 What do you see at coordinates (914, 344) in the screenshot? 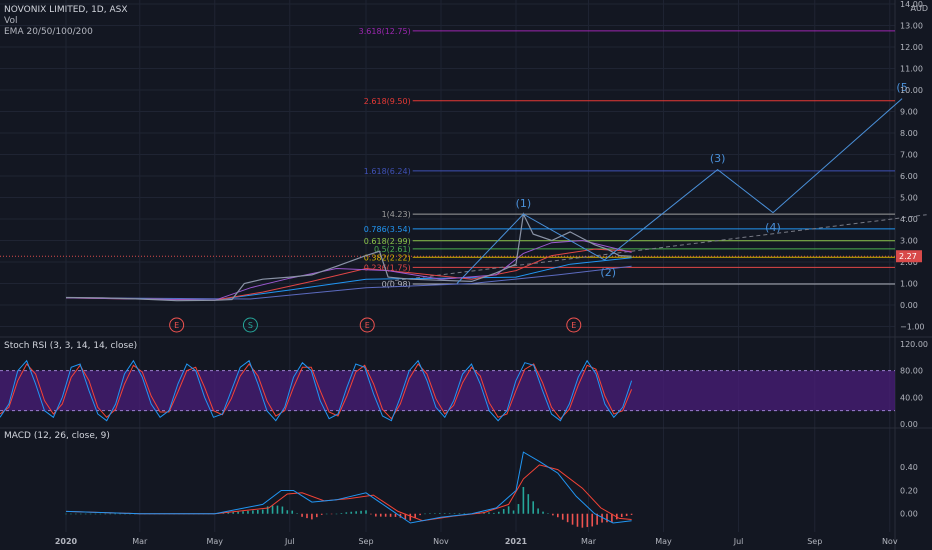
I see `stoch-rsi-tick-label: 120.00` at bounding box center [914, 344].